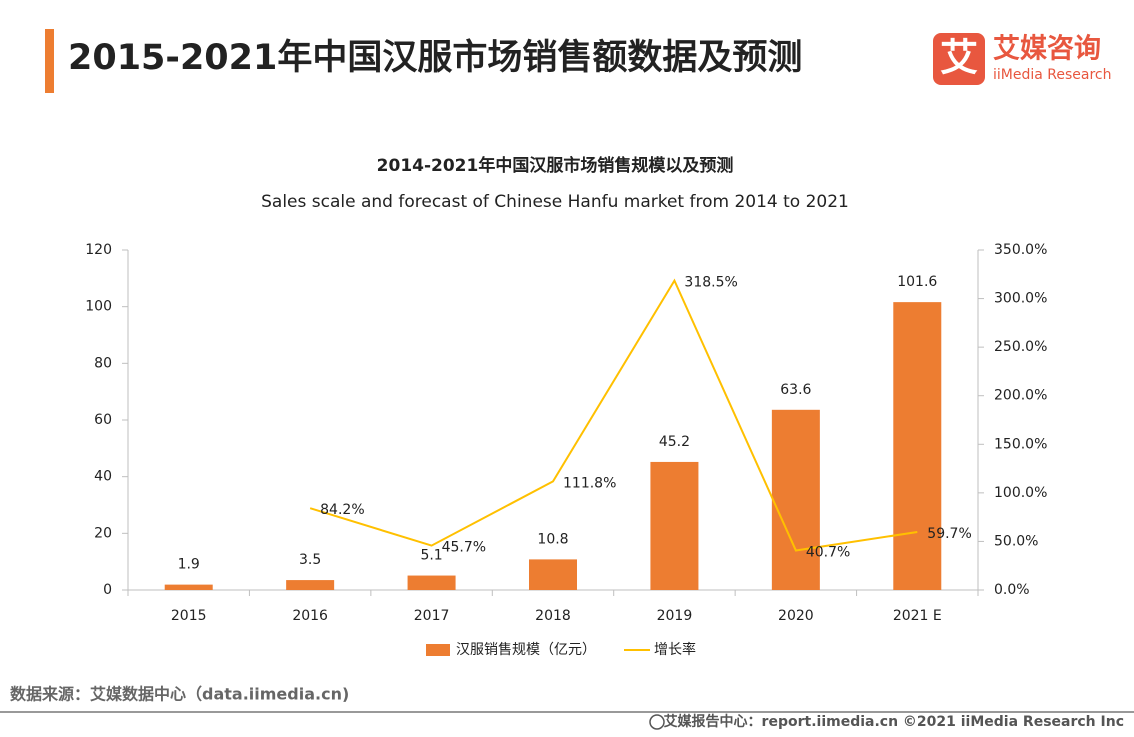 Image resolution: width=1134 pixels, height=737 pixels. I want to click on logo-icon-text: 艾, so click(959, 58).